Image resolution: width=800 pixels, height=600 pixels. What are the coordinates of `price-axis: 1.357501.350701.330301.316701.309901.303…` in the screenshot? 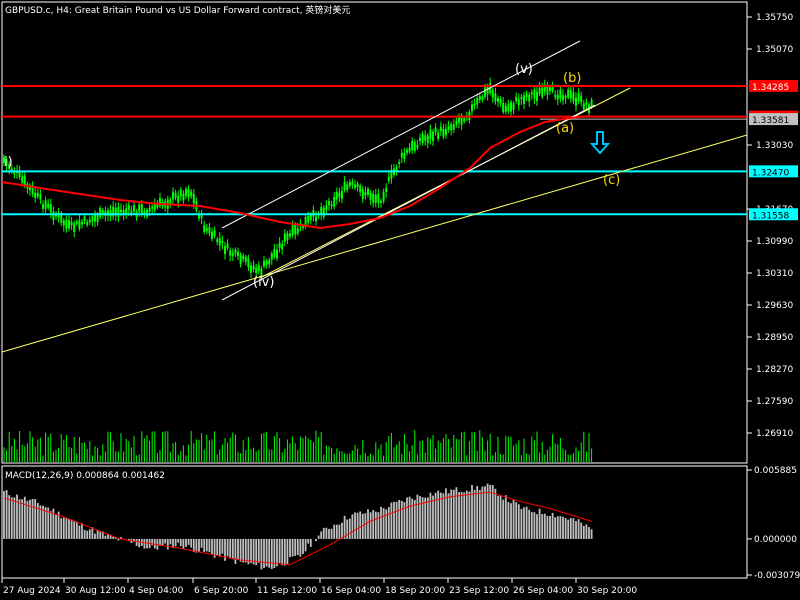 It's located at (772, 226).